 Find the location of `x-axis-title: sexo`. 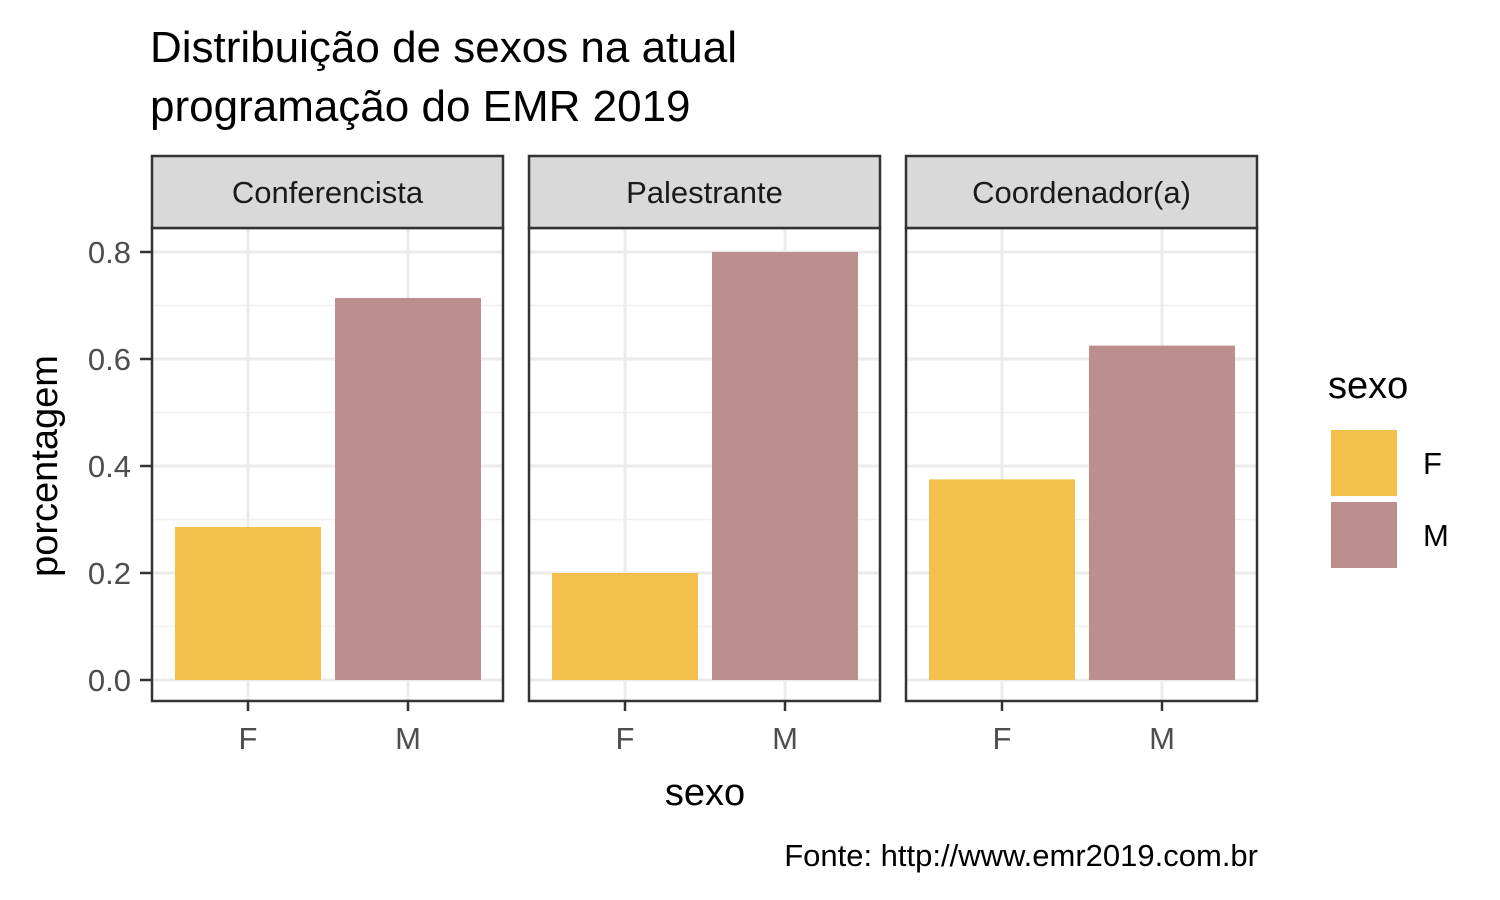

x-axis-title: sexo is located at coordinates (705, 793).